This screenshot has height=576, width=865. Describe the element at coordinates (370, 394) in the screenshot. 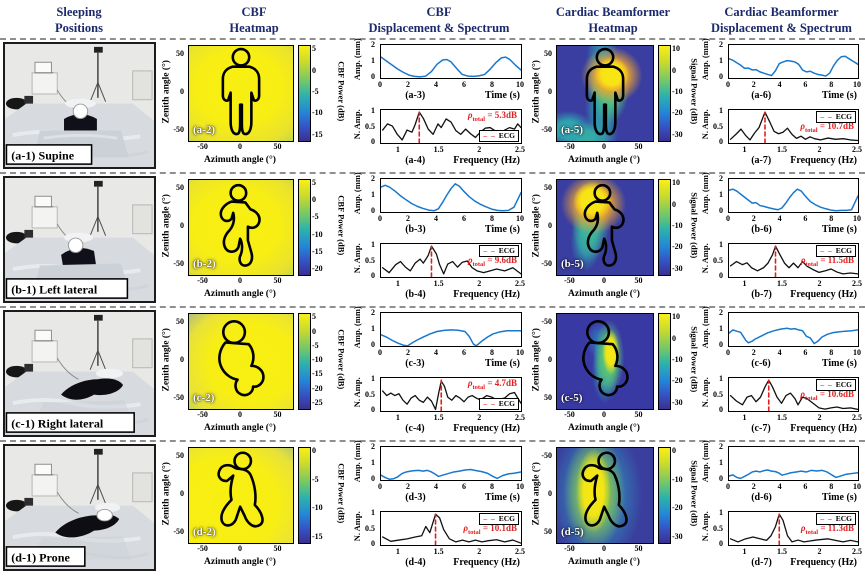

I see `y-tick: 0.5` at that location.